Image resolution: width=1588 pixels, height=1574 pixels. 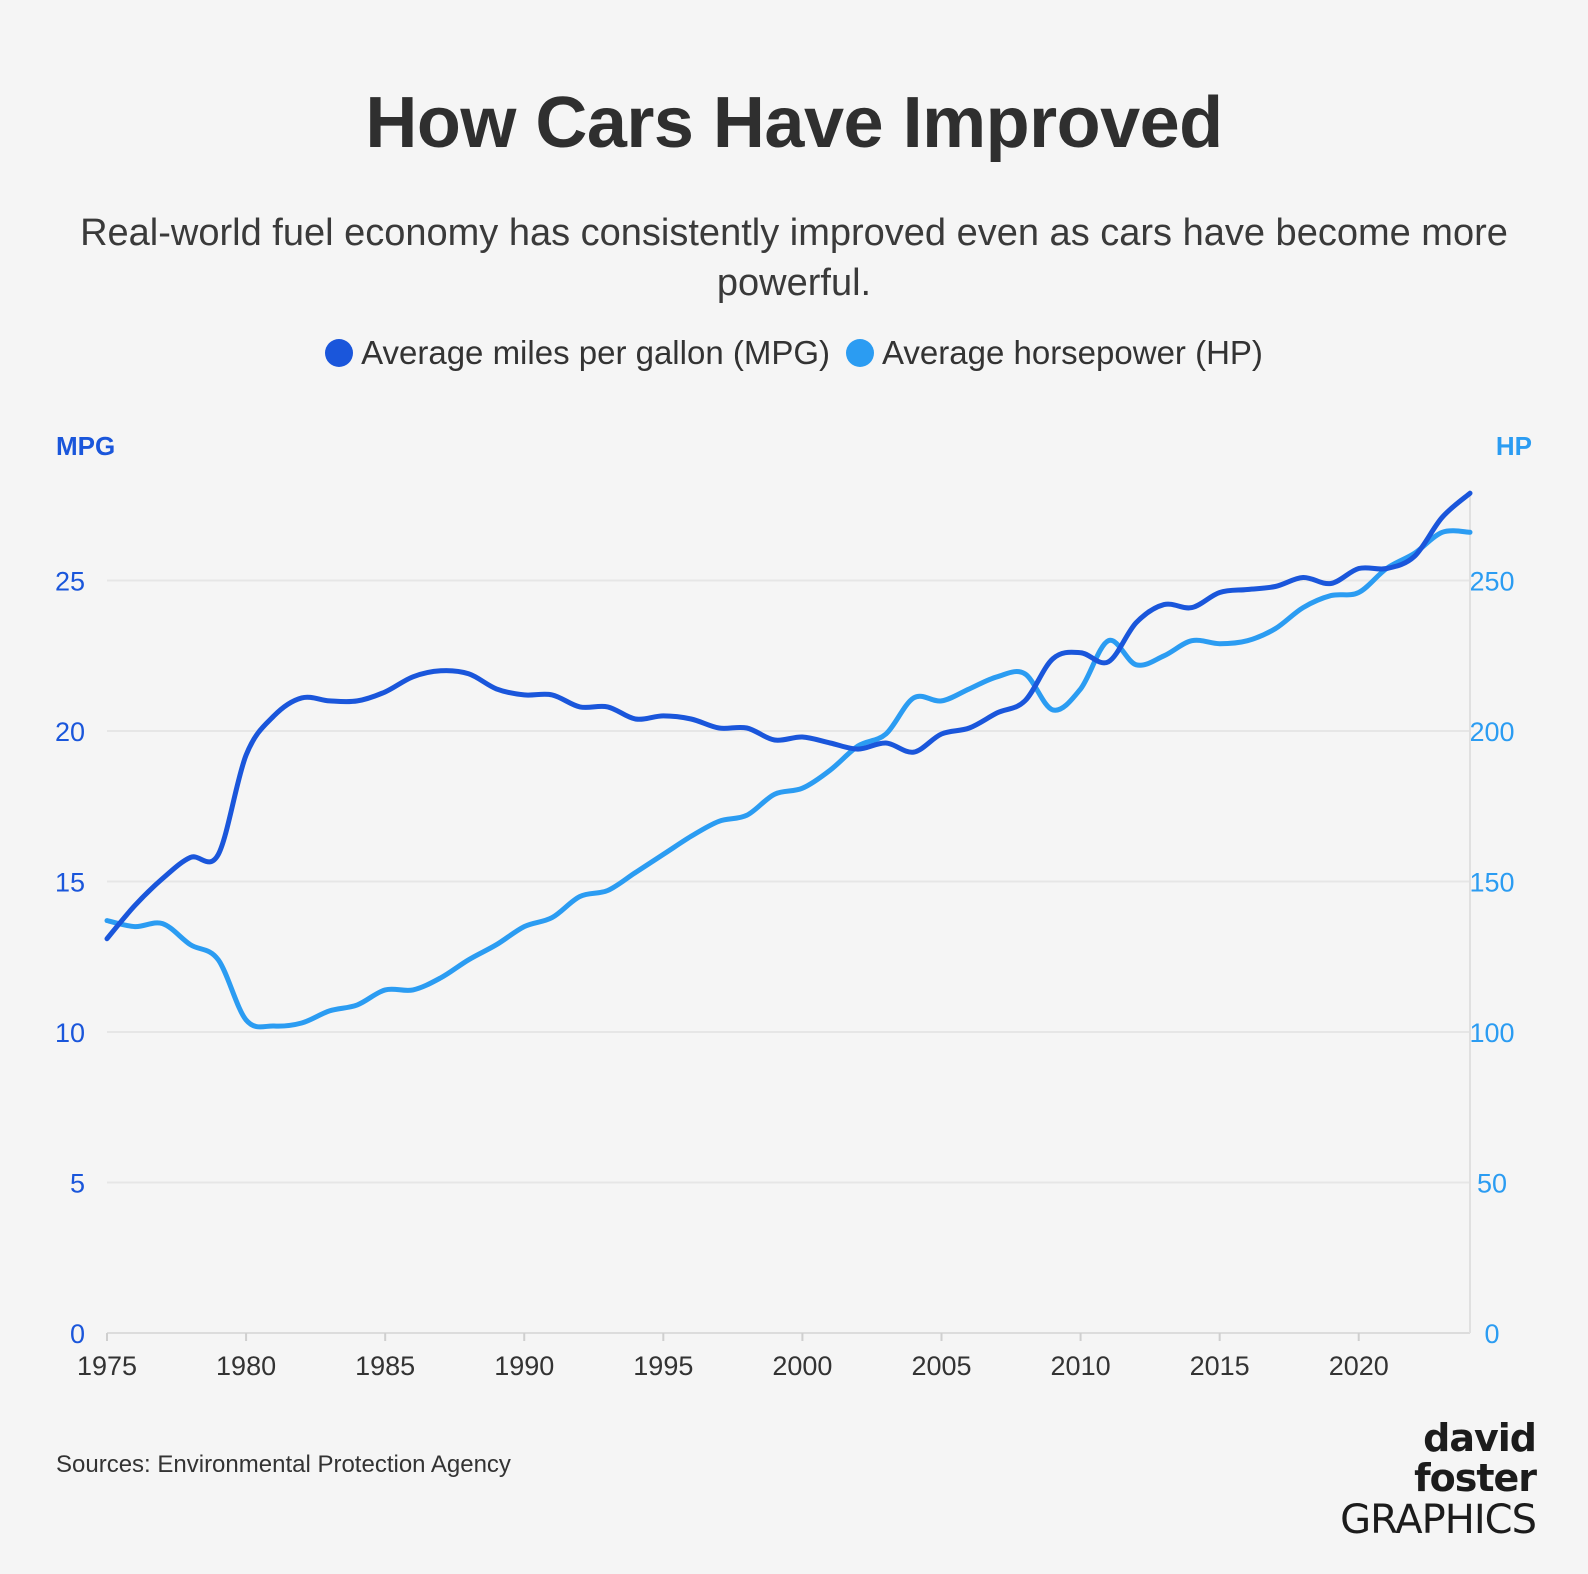 What do you see at coordinates (1491, 1033) in the screenshot?
I see `right-tick-label: 100` at bounding box center [1491, 1033].